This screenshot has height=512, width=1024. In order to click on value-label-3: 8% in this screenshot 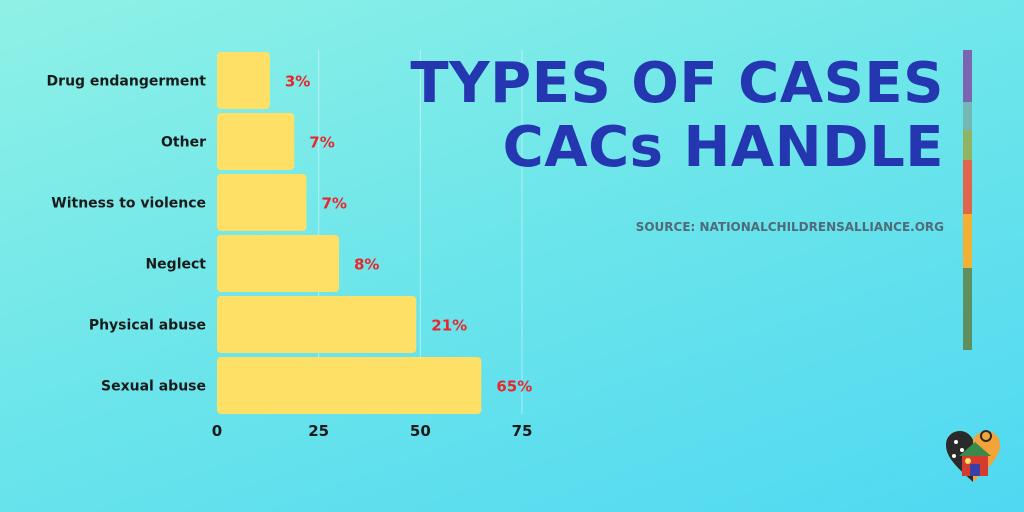, I will do `click(366, 265)`.